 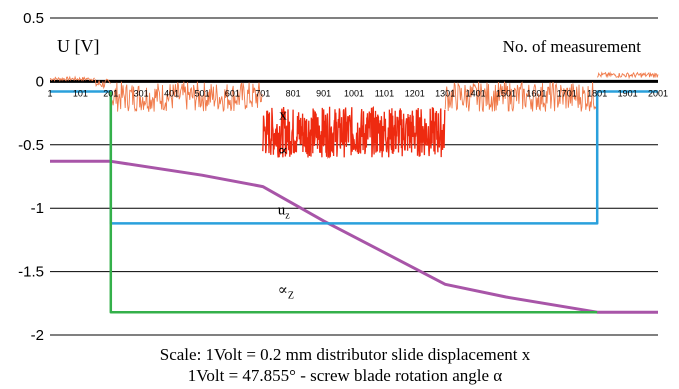 I want to click on x-tick-label: 1501, so click(x=506, y=93).